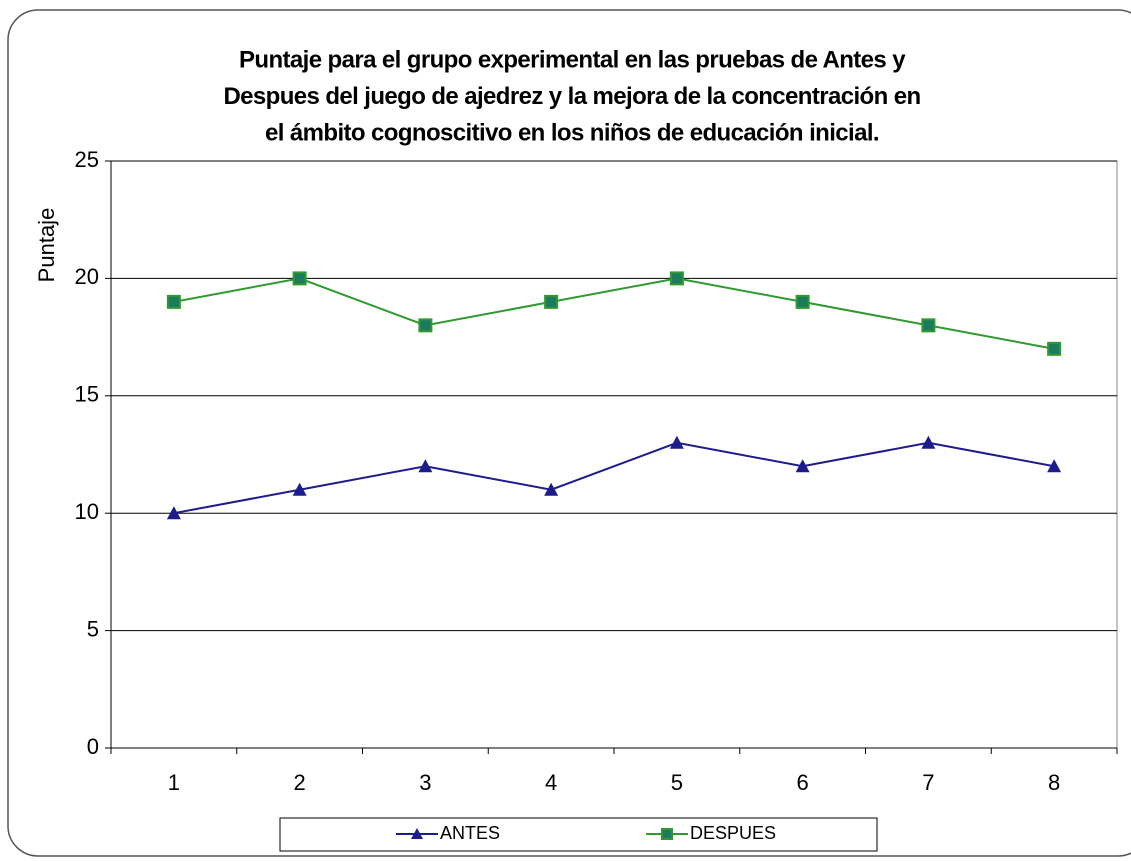 This screenshot has width=1131, height=861. I want to click on y-tick-label: 5, so click(93, 628).